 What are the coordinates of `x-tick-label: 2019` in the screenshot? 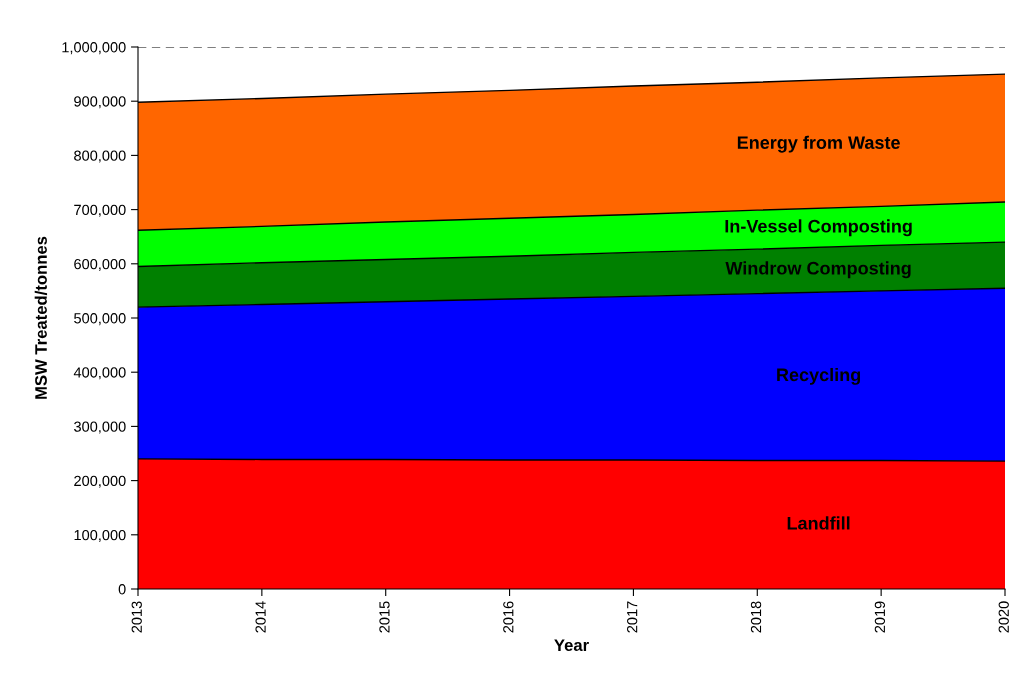 It's located at (880, 617).